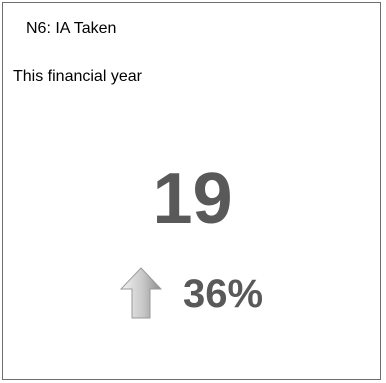 This screenshot has height=383, width=386. What do you see at coordinates (223, 294) in the screenshot?
I see `trend-percentage: 36%` at bounding box center [223, 294].